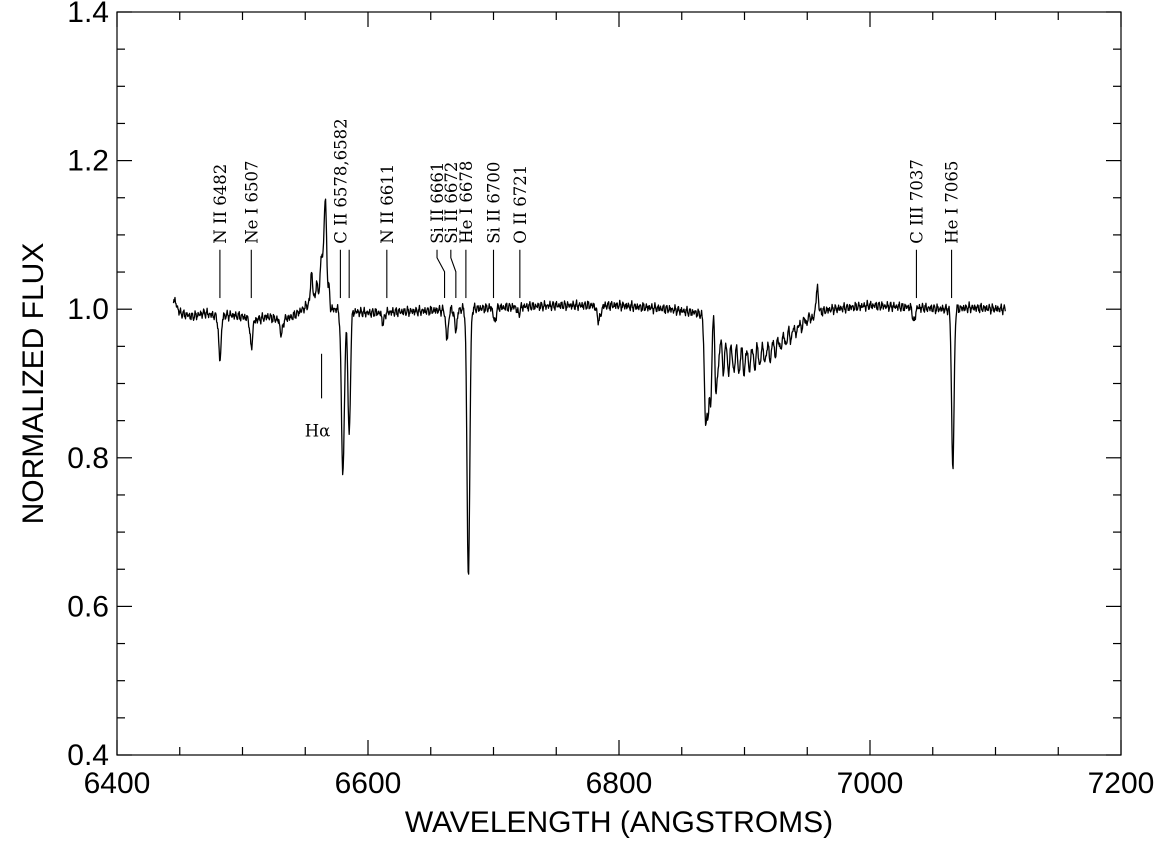  What do you see at coordinates (88, 161) in the screenshot?
I see `y-tick-label: 1.2` at bounding box center [88, 161].